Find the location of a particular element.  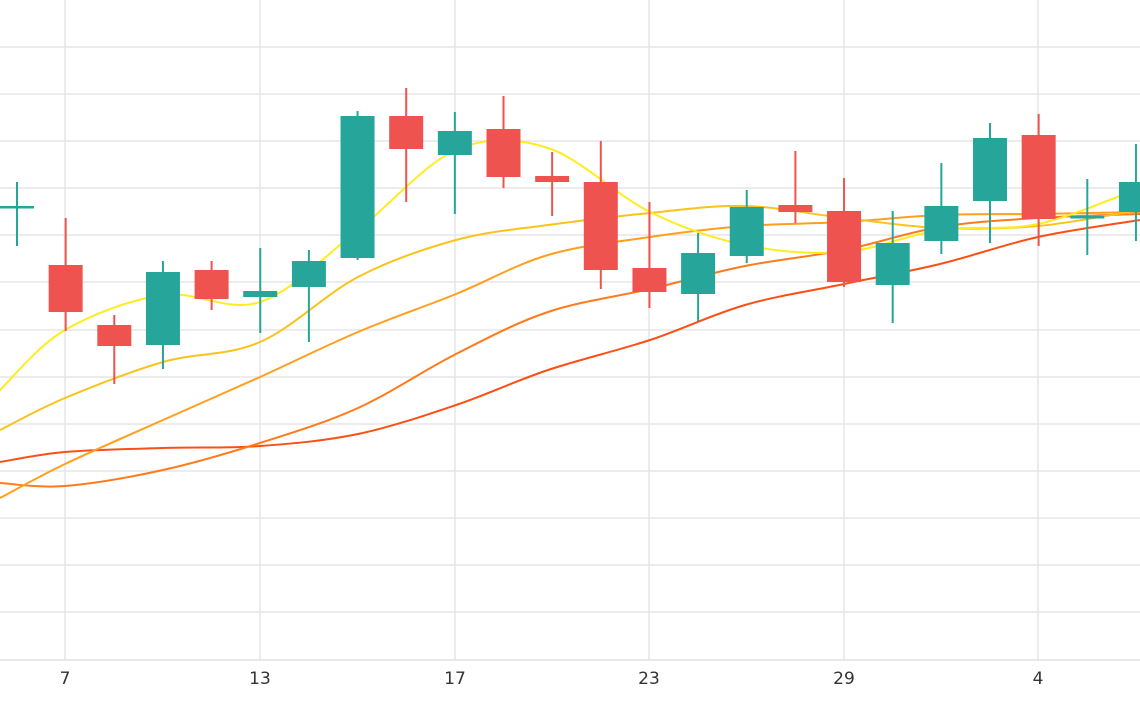

x-tick-label: 4 is located at coordinates (1038, 679).